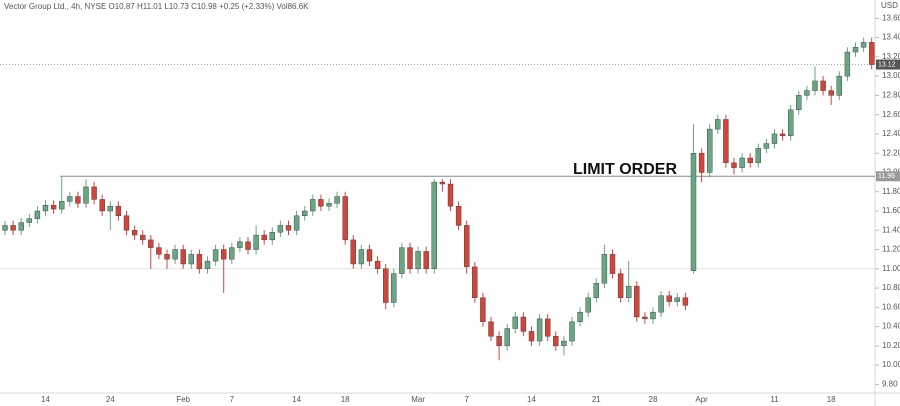  What do you see at coordinates (701, 399) in the screenshot?
I see `x-tick-label: Apr` at bounding box center [701, 399].